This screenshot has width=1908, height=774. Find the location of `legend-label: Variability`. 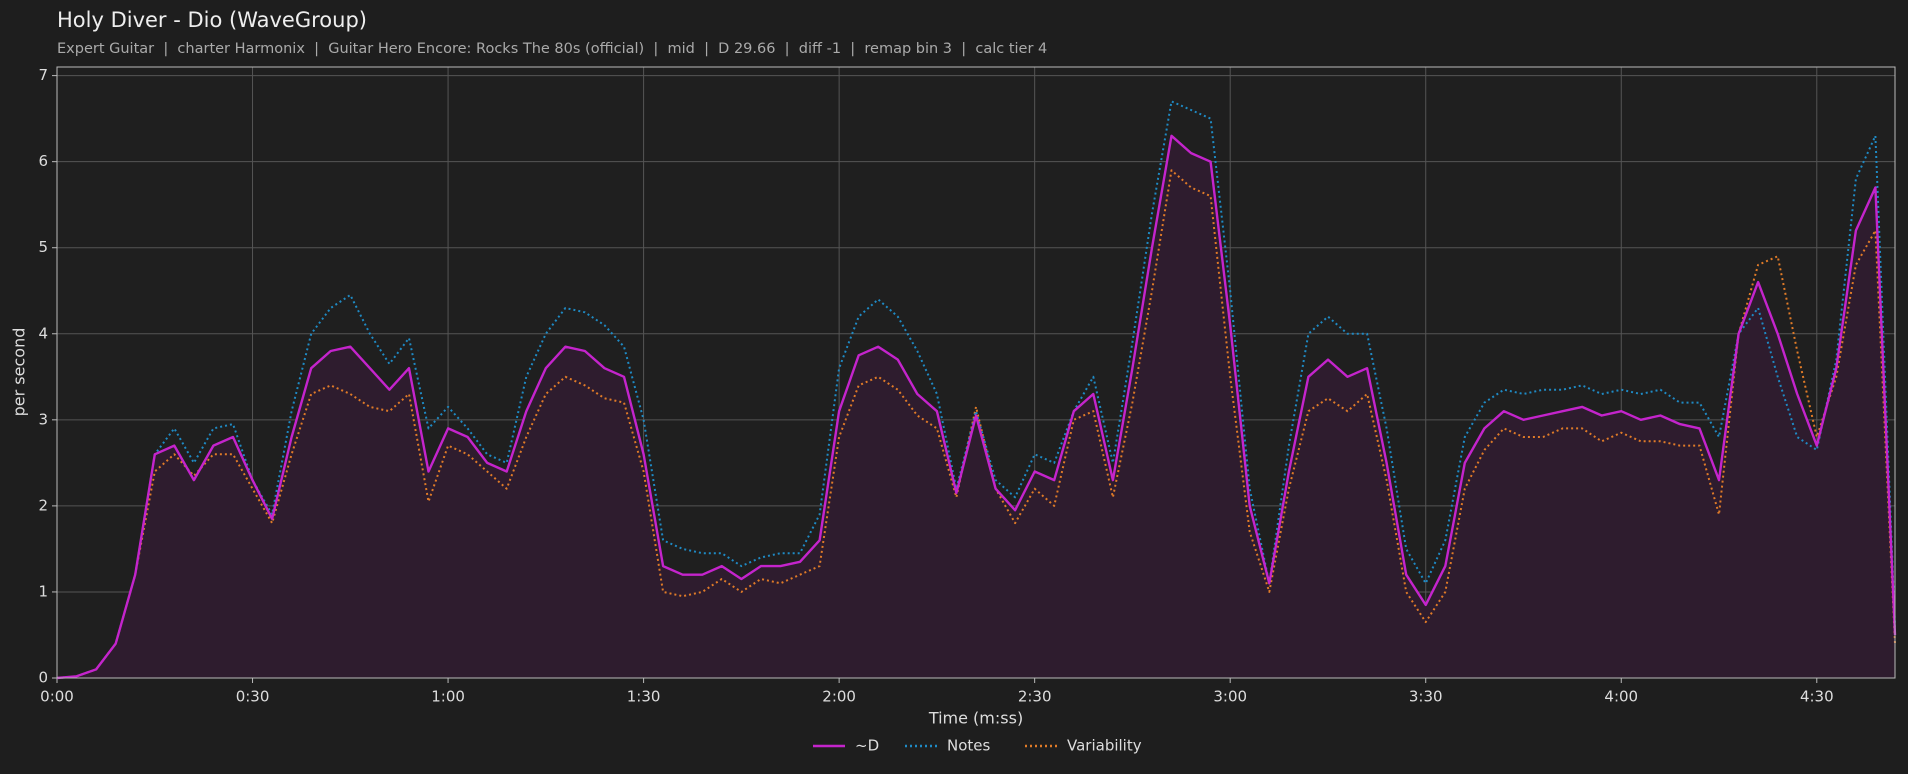

legend-label: Variability is located at coordinates (1104, 746).